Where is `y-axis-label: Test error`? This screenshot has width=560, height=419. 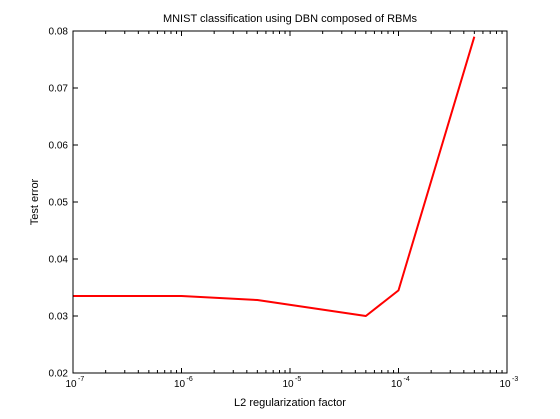
y-axis-label: Test error is located at coordinates (35, 201).